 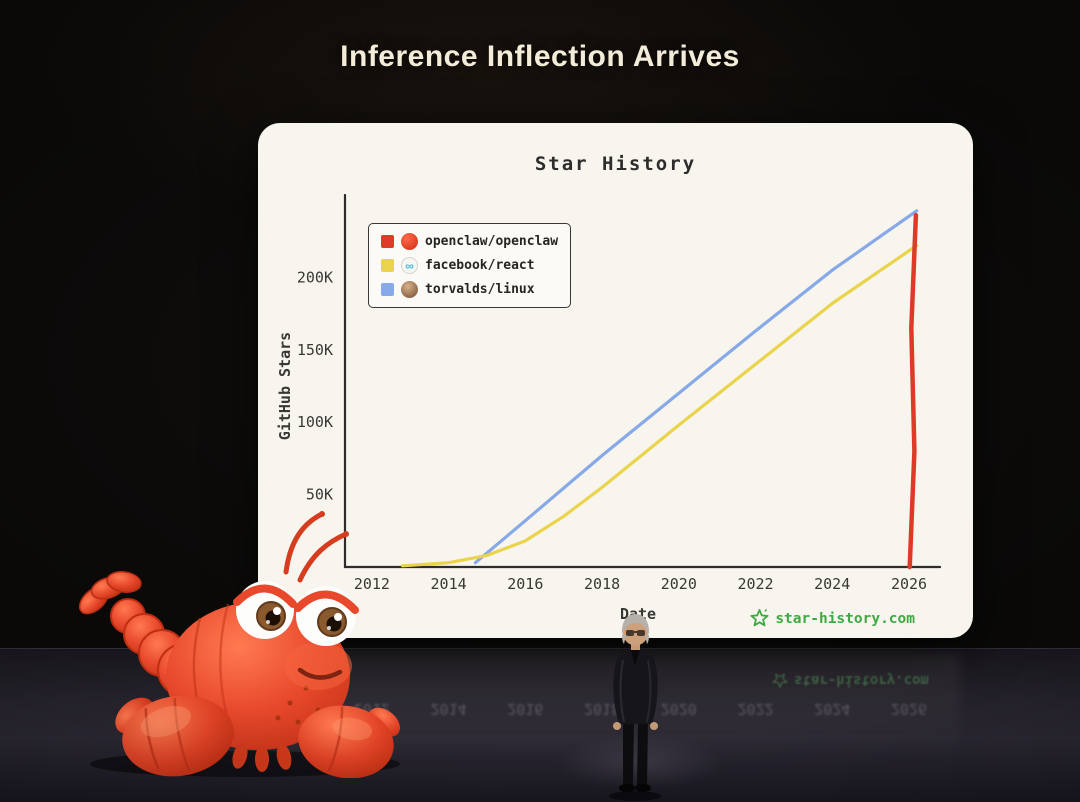 I want to click on watermark-text: star-history.com, so click(x=845, y=618).